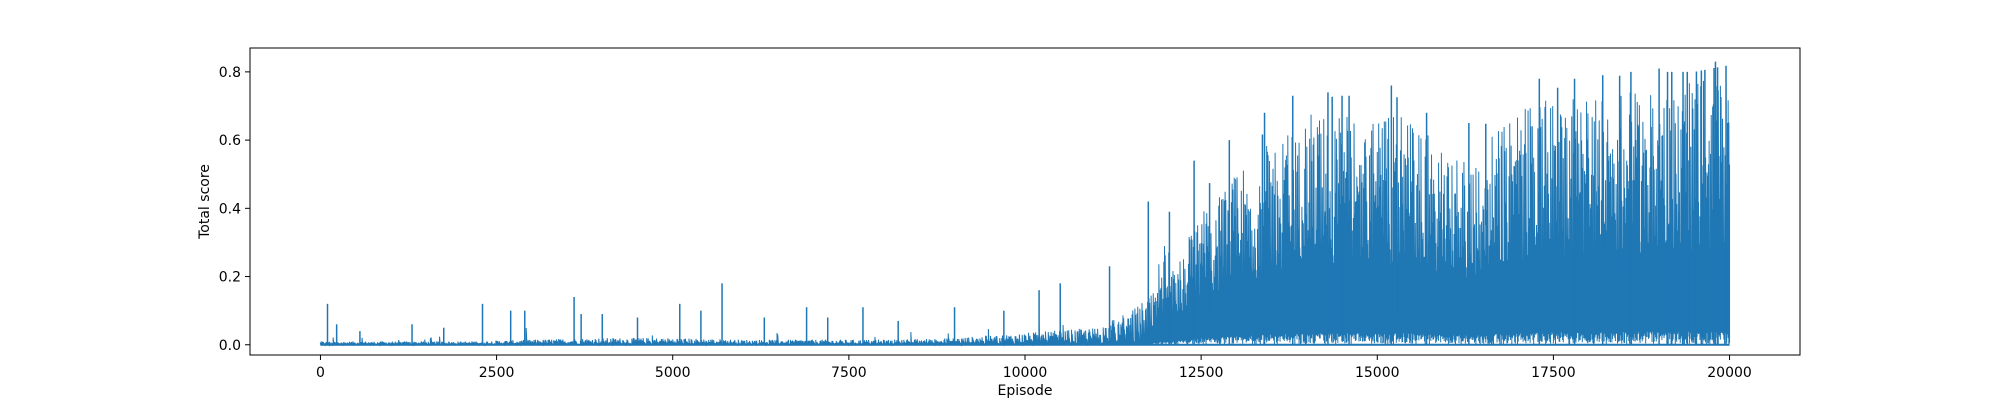 The height and width of the screenshot is (400, 2000). Describe the element at coordinates (497, 373) in the screenshot. I see `x-tick-label: 2500` at that location.